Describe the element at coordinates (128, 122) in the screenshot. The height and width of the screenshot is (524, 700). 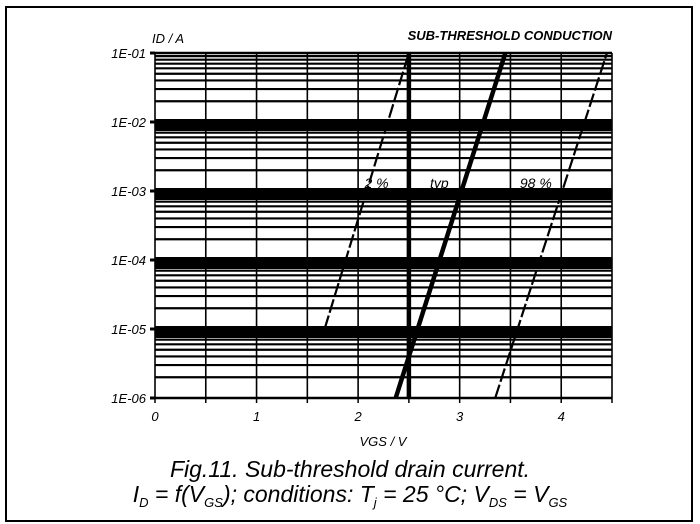
I see `y-tick-label: 1E-02` at that location.